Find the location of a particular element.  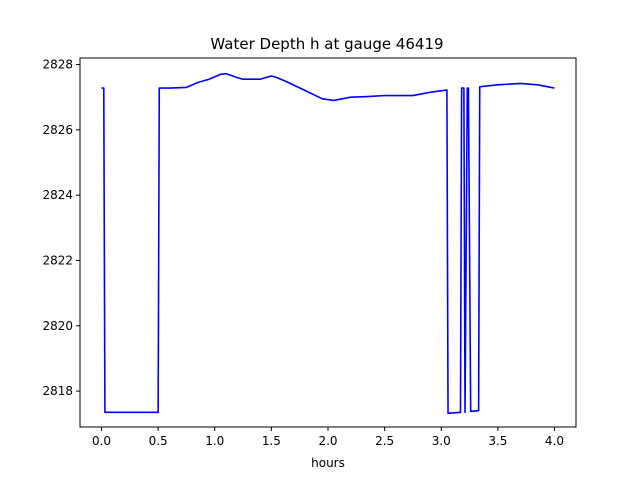

x-tick-label: 1.5 is located at coordinates (271, 441).